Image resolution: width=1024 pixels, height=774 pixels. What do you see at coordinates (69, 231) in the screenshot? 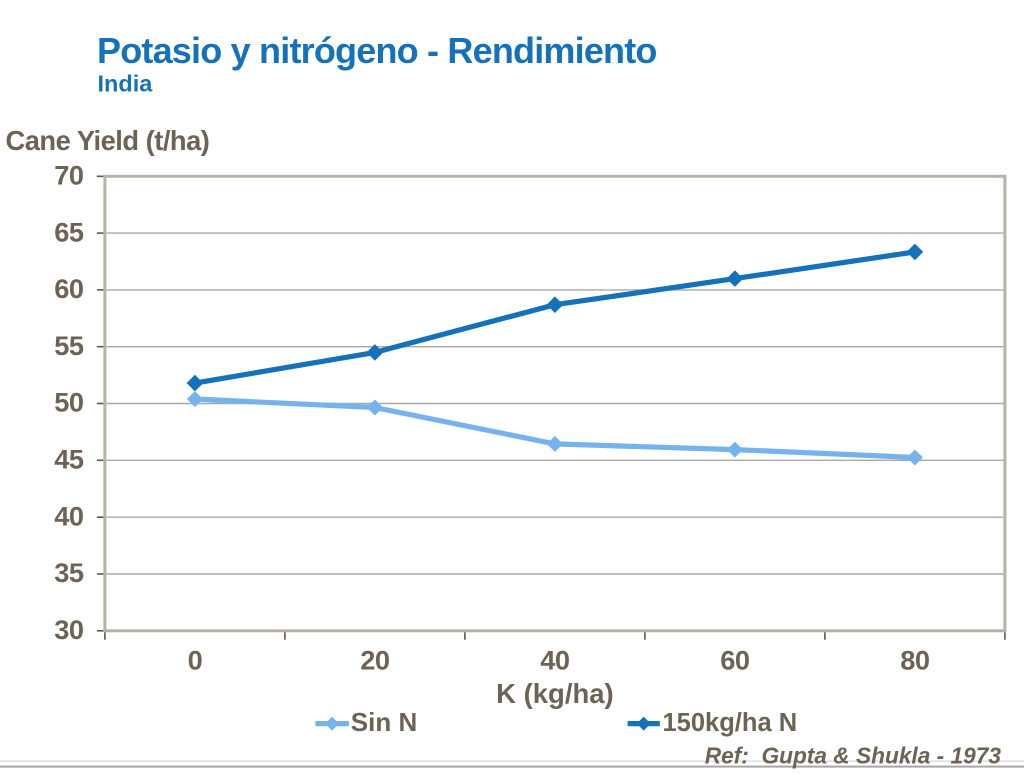
I see `svg-text: 65` at bounding box center [69, 231].